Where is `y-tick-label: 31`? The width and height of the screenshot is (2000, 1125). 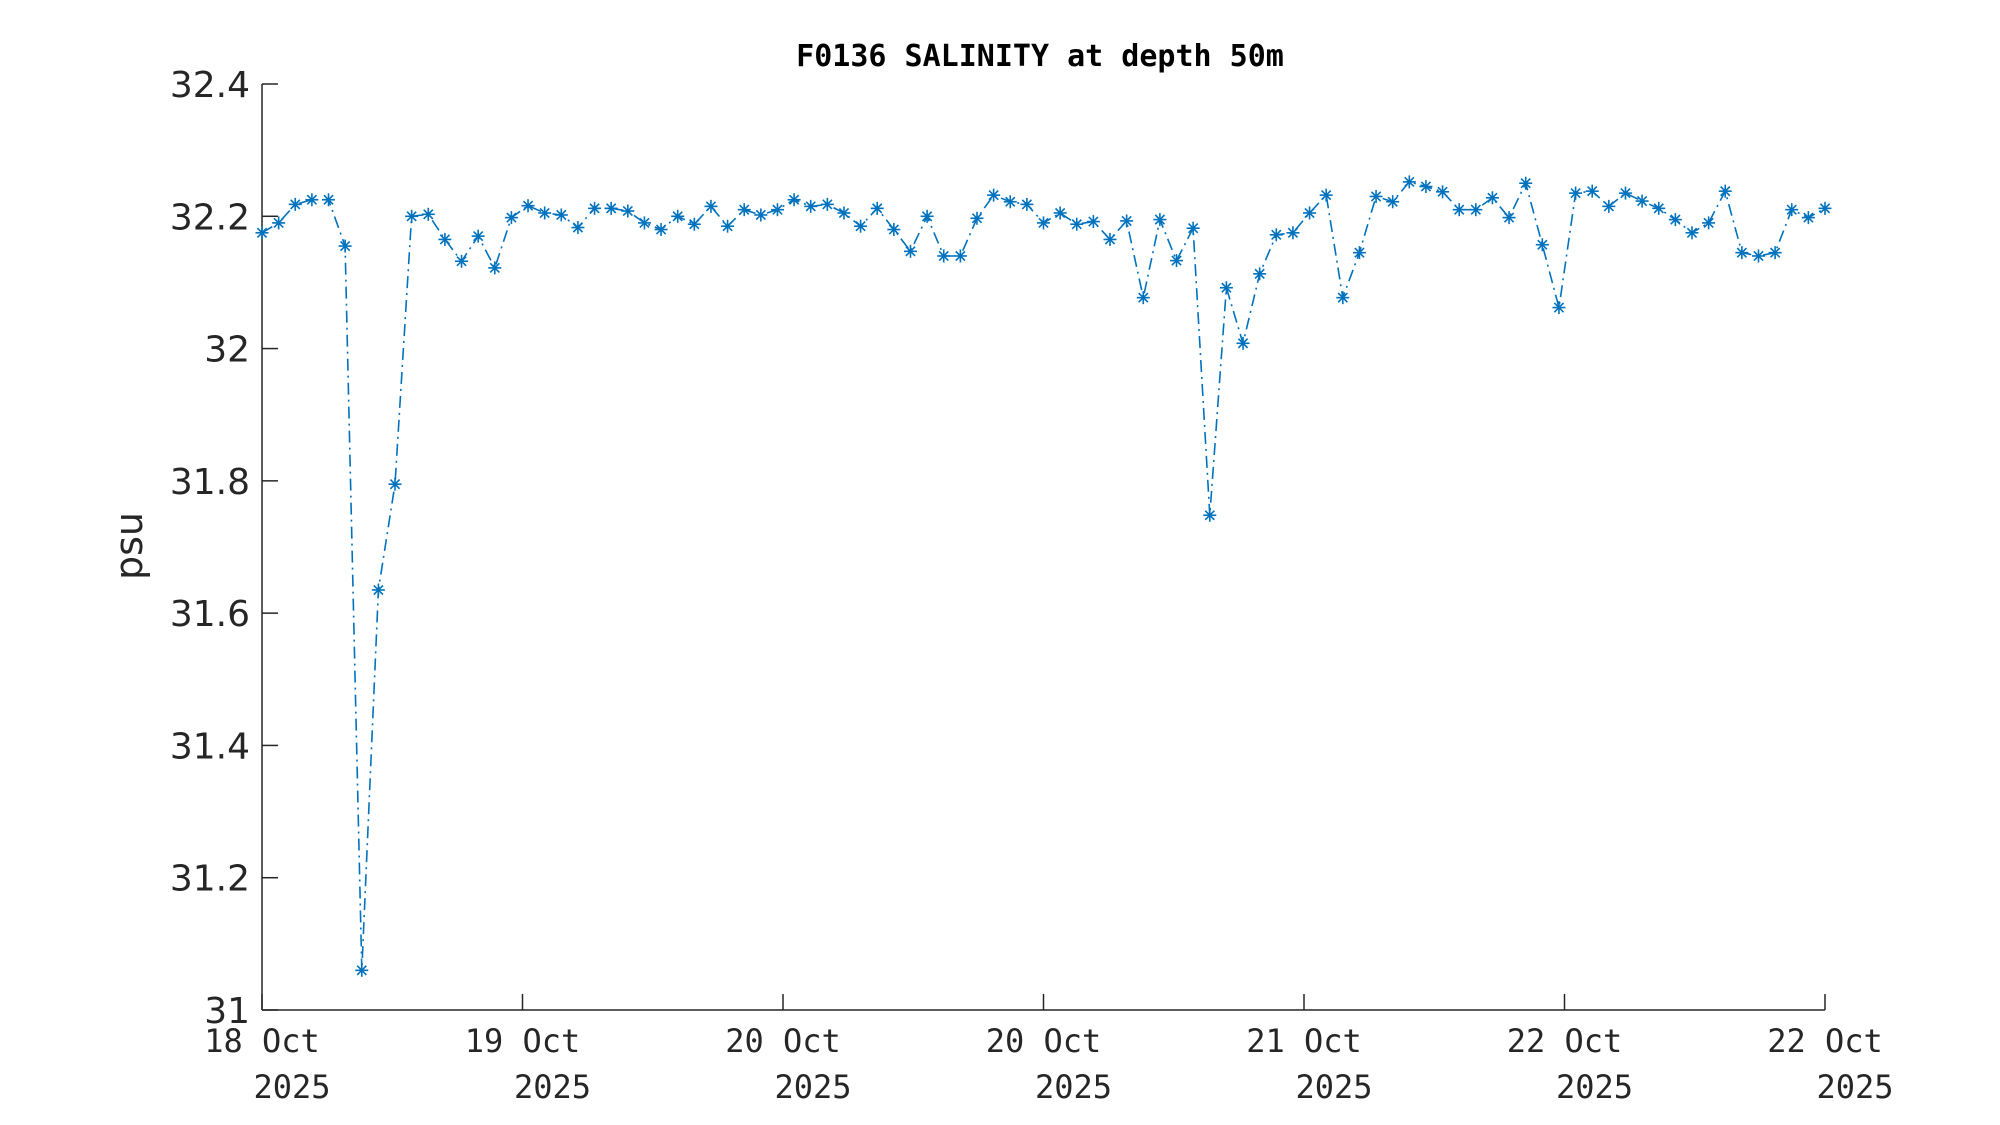
y-tick-label: 31 is located at coordinates (227, 1011).